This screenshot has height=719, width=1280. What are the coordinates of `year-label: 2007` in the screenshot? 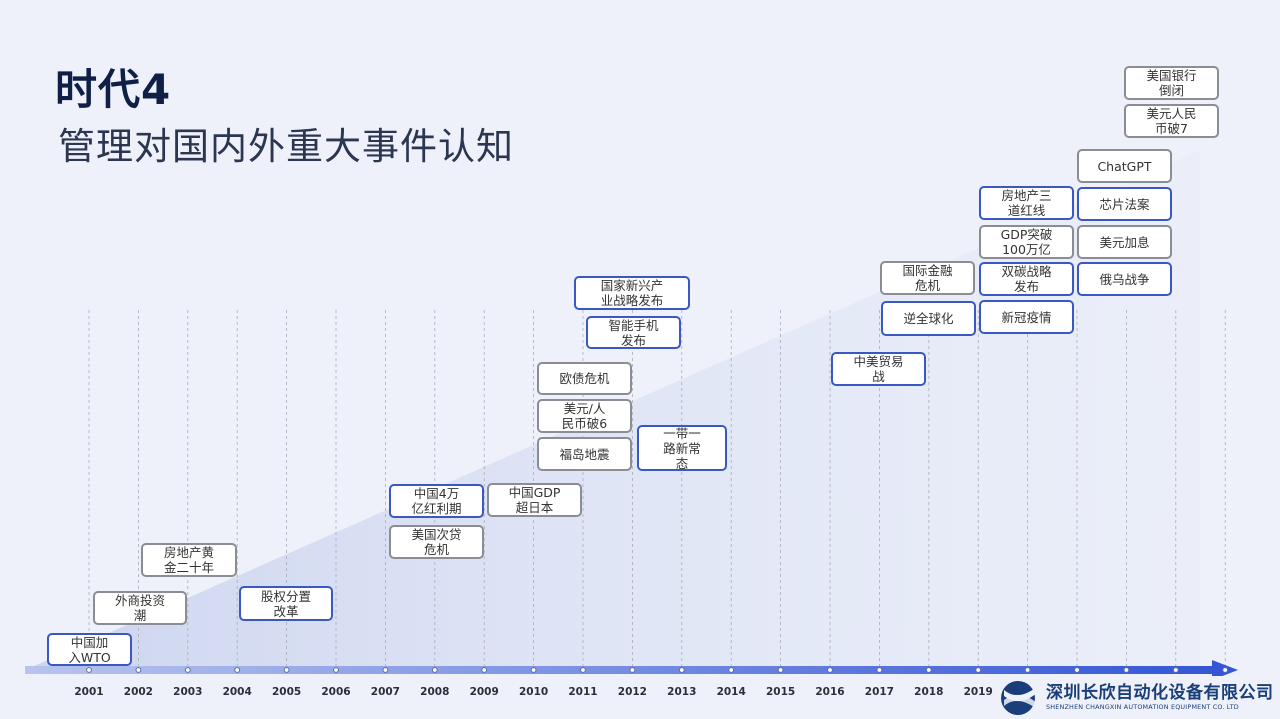 It's located at (385, 692).